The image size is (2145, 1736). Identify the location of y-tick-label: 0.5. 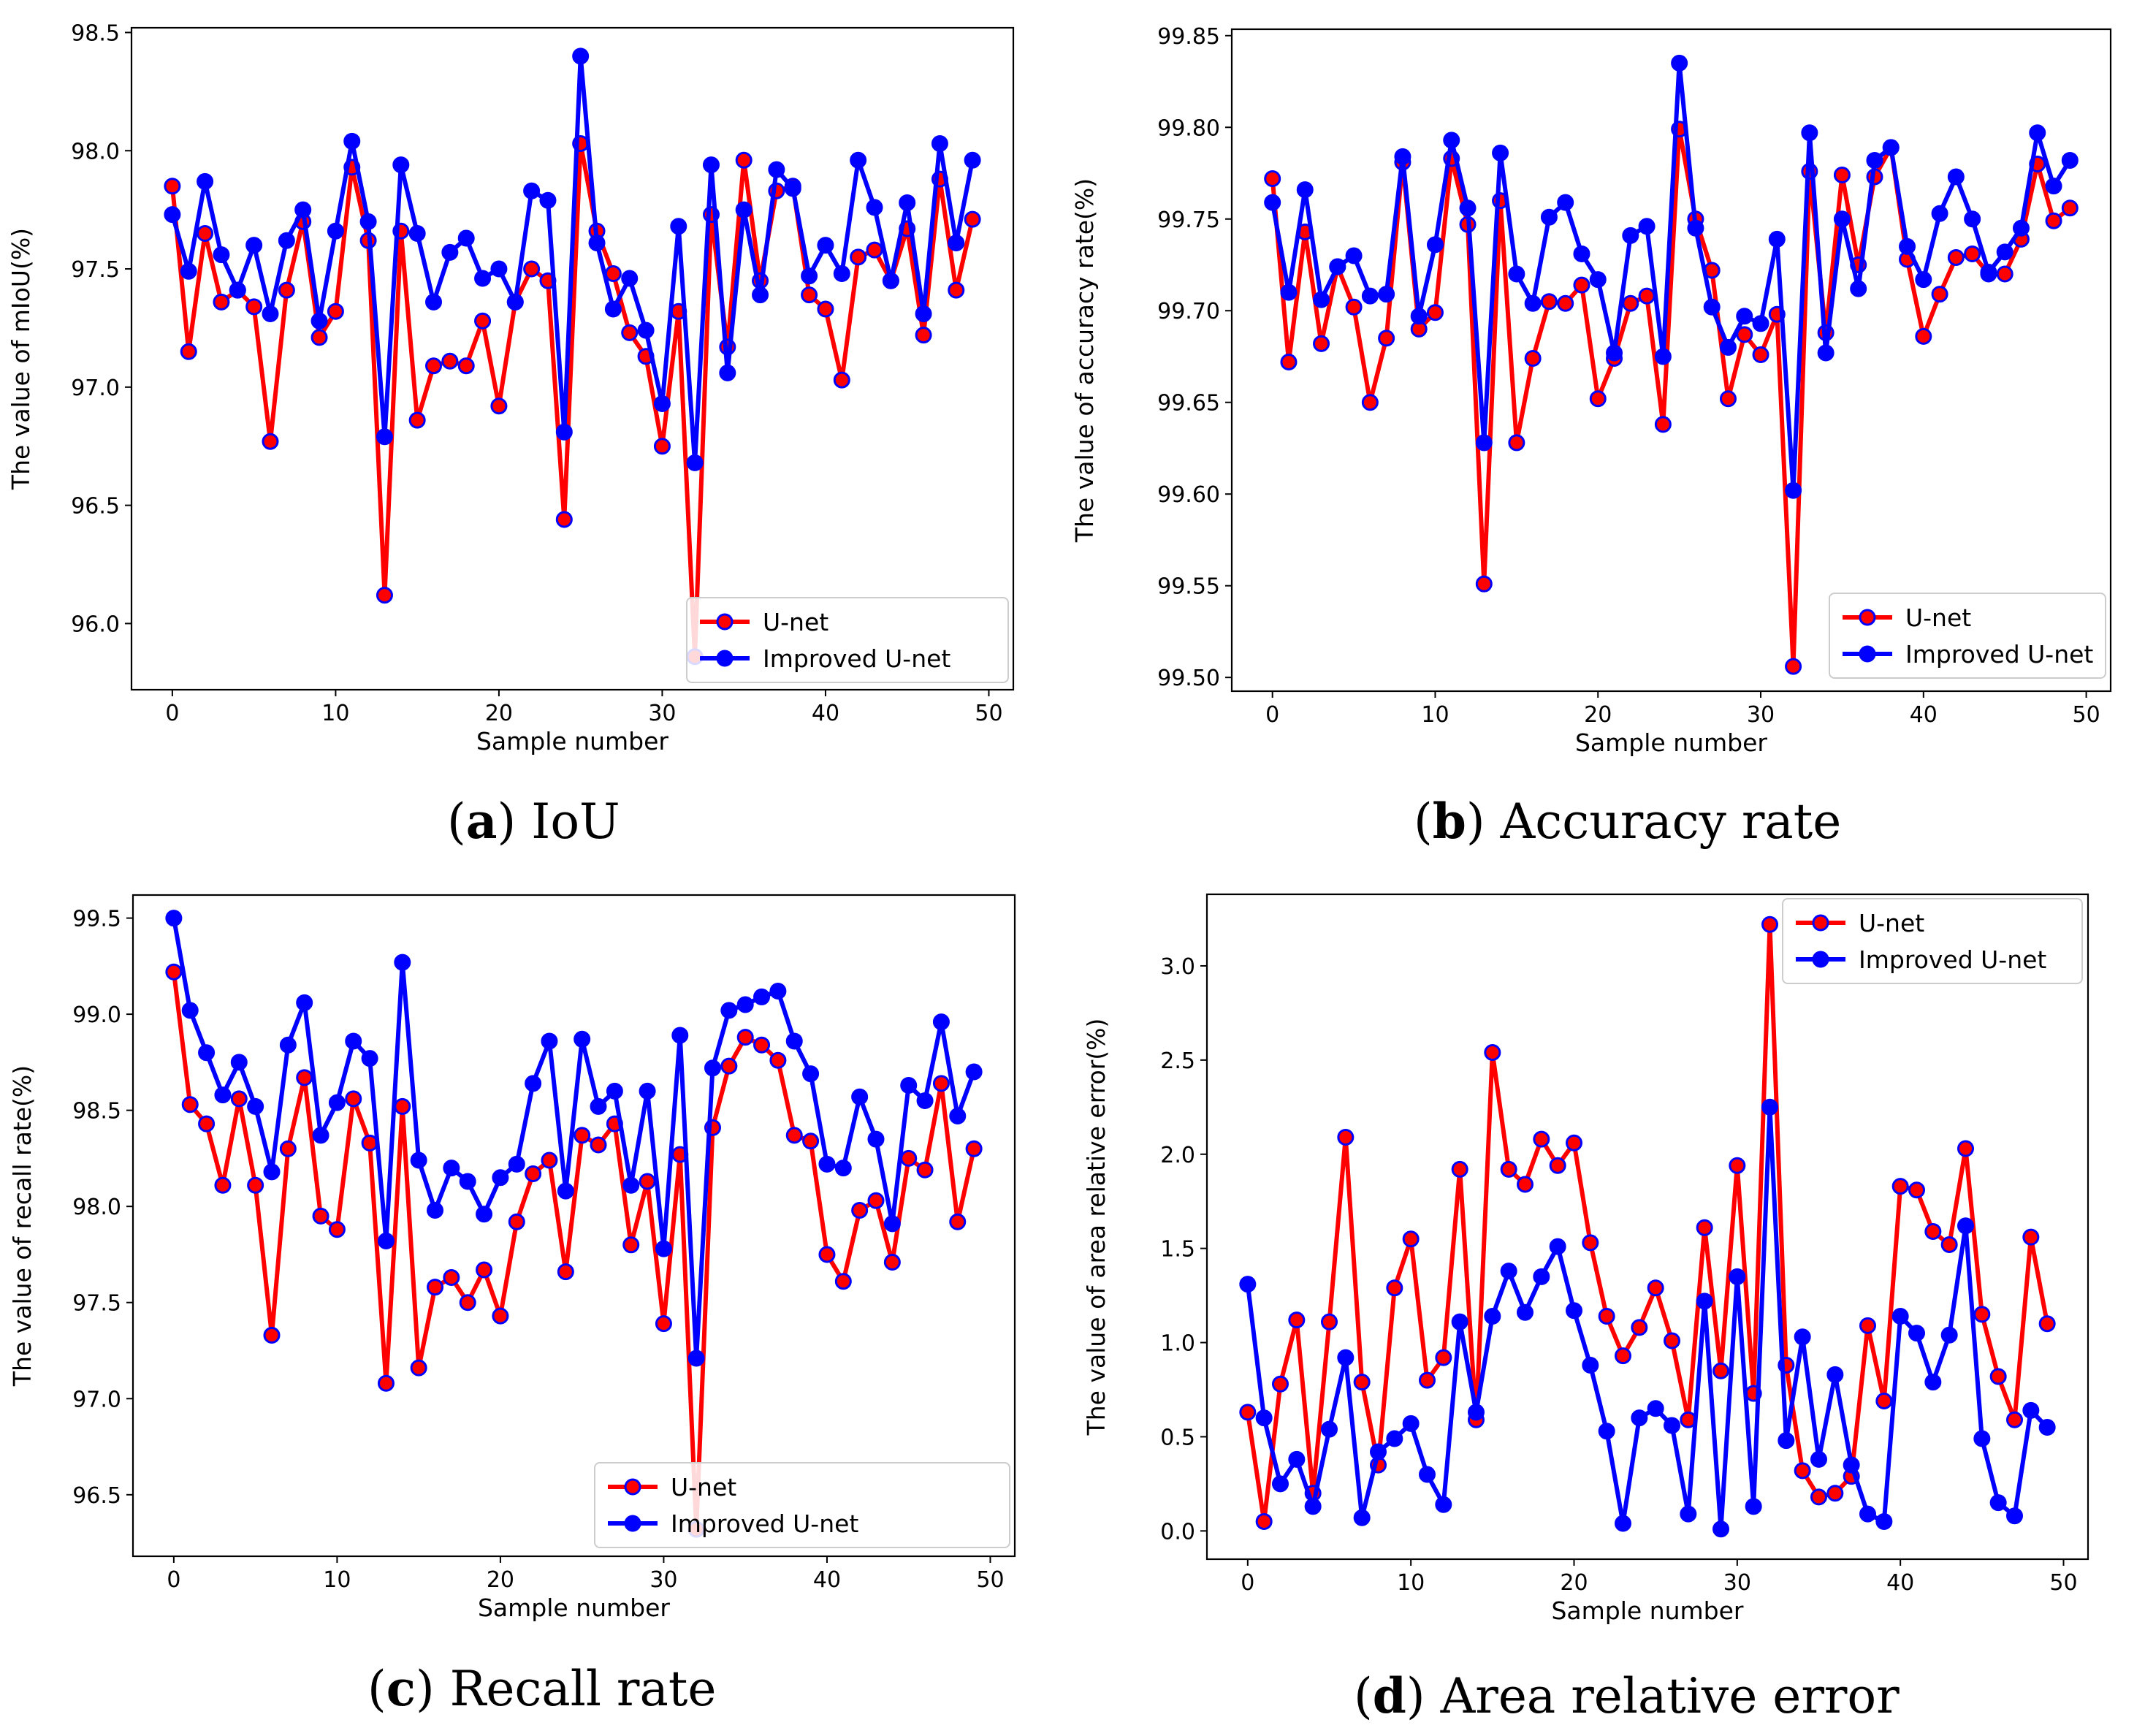
(1177, 1437).